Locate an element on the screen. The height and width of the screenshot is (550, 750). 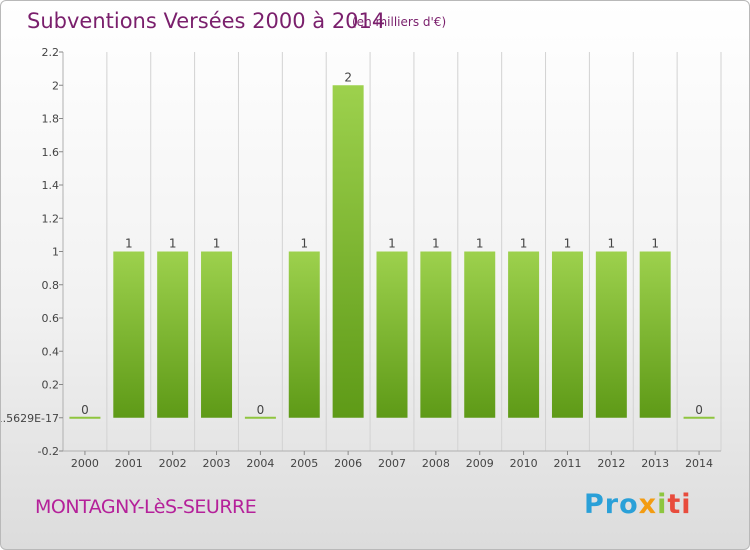
bar-2014 is located at coordinates (699, 417).